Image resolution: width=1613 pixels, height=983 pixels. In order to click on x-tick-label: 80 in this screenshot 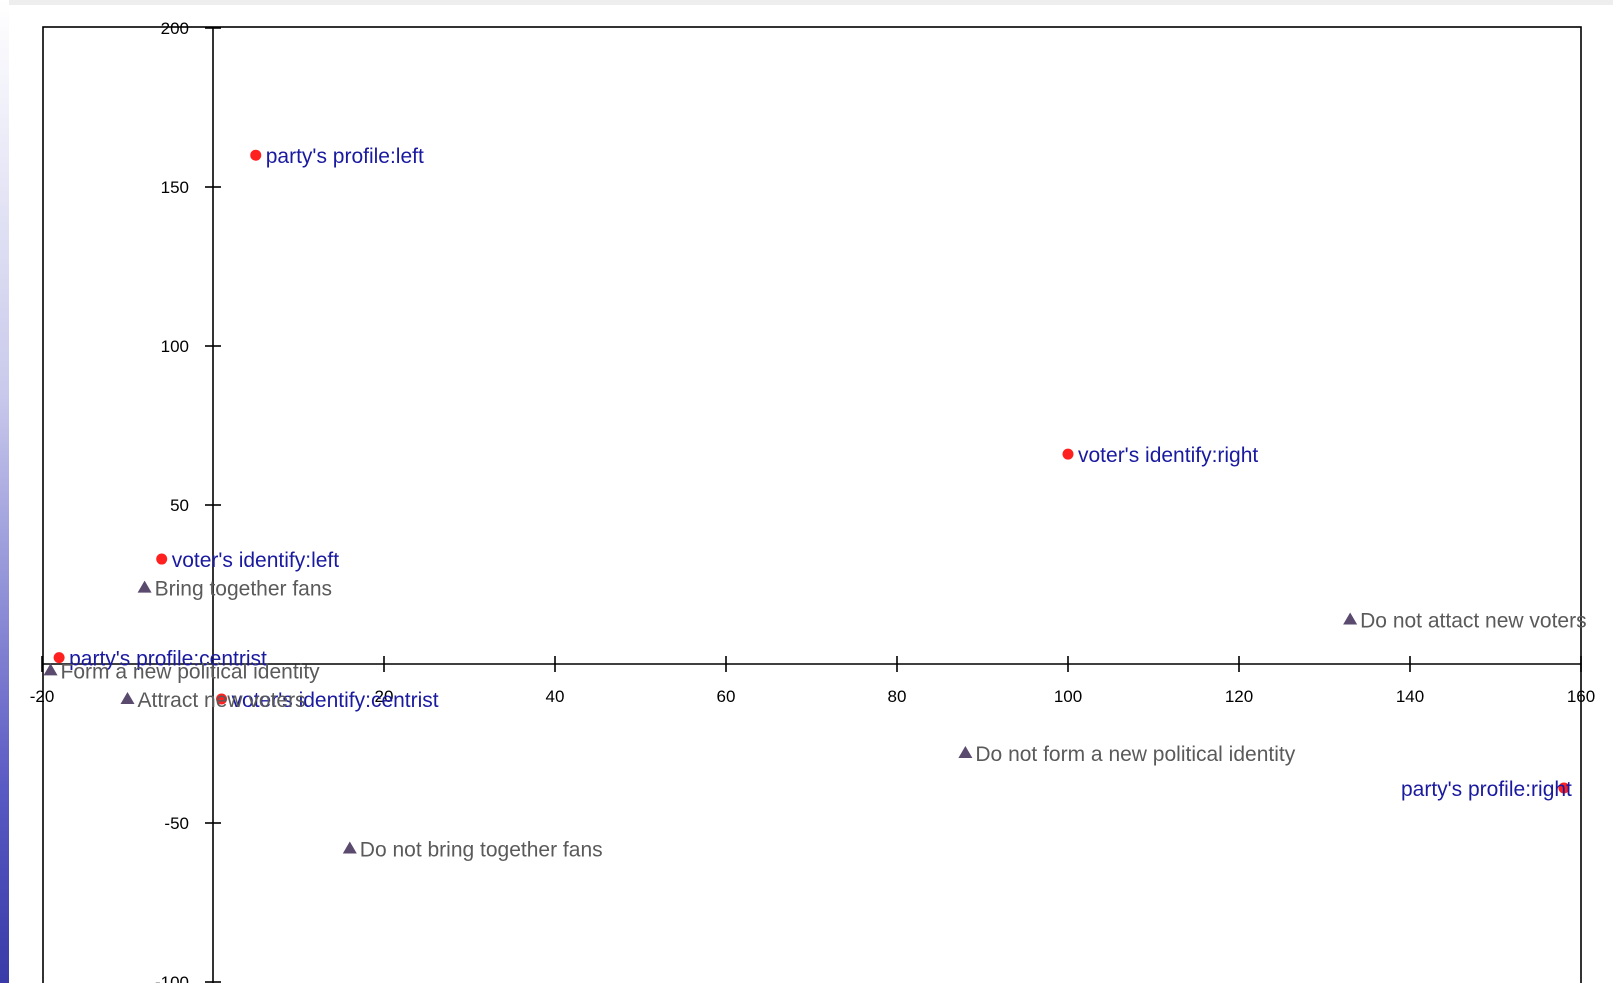, I will do `click(897, 696)`.